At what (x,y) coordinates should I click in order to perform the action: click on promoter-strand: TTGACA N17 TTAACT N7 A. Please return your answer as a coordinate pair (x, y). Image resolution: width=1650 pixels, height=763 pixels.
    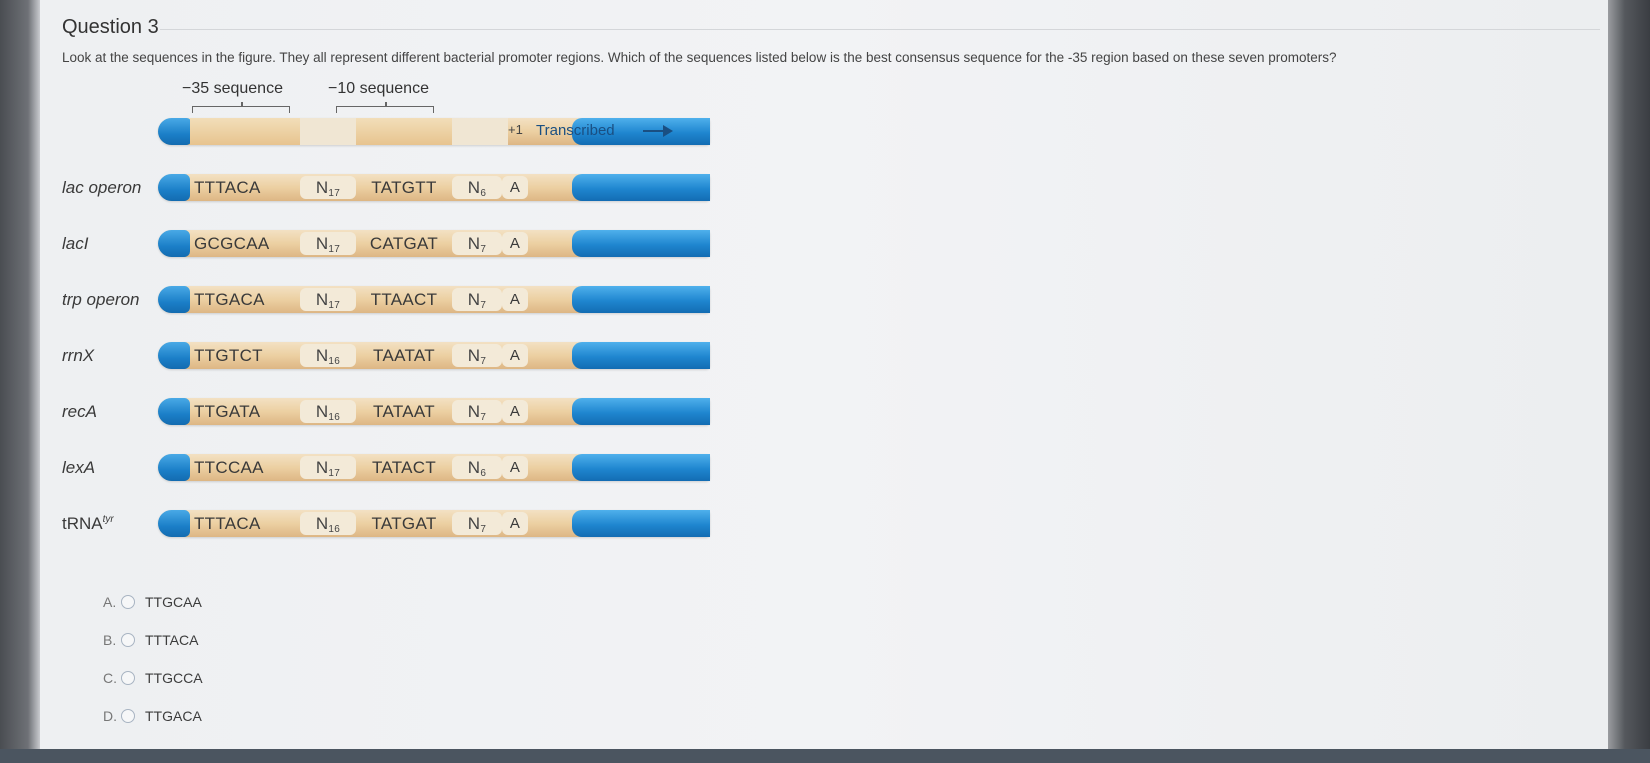
    Looking at the image, I should click on (434, 299).